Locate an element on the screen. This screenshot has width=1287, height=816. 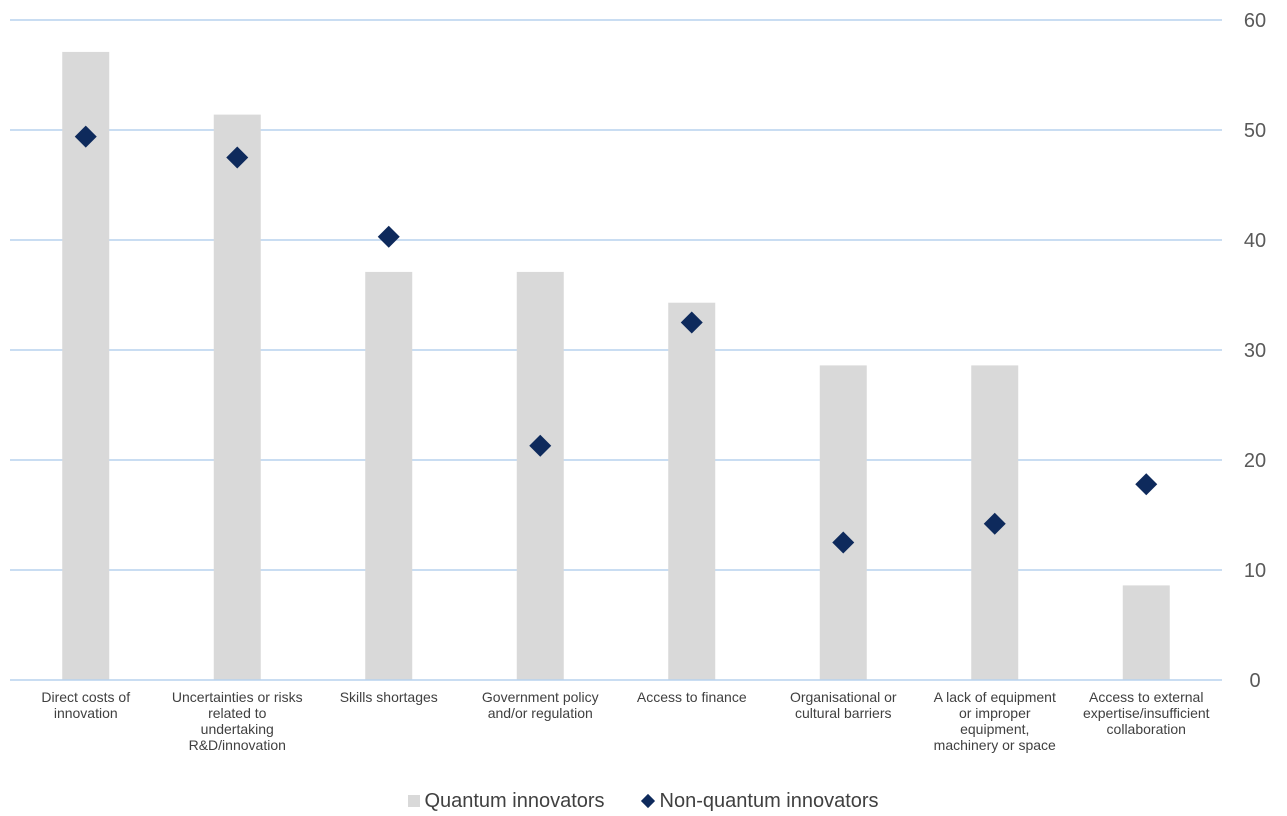
x-category-label-line: equipment, is located at coordinates (994, 729).